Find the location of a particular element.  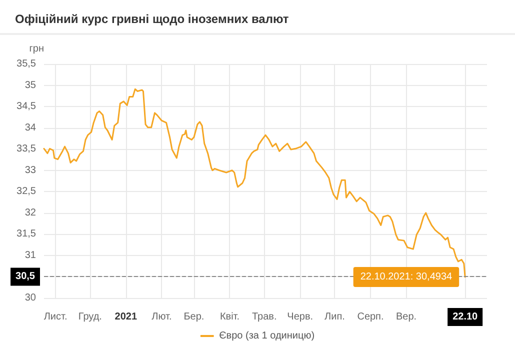

y-tick-label: 35,5 is located at coordinates (26, 64).